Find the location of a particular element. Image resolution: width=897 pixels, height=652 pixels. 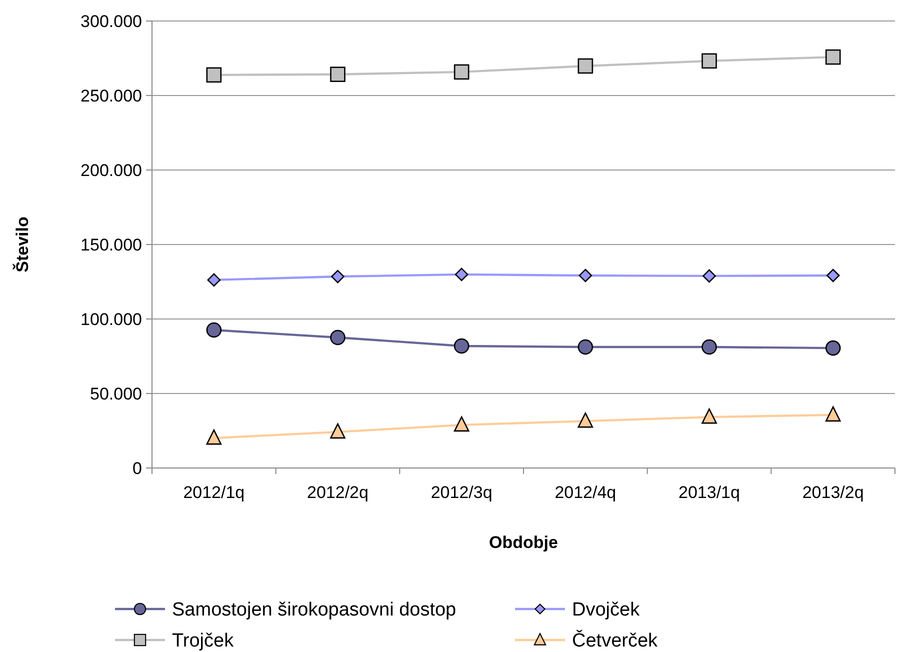

x-tick-label: 2013/2q is located at coordinates (833, 492).